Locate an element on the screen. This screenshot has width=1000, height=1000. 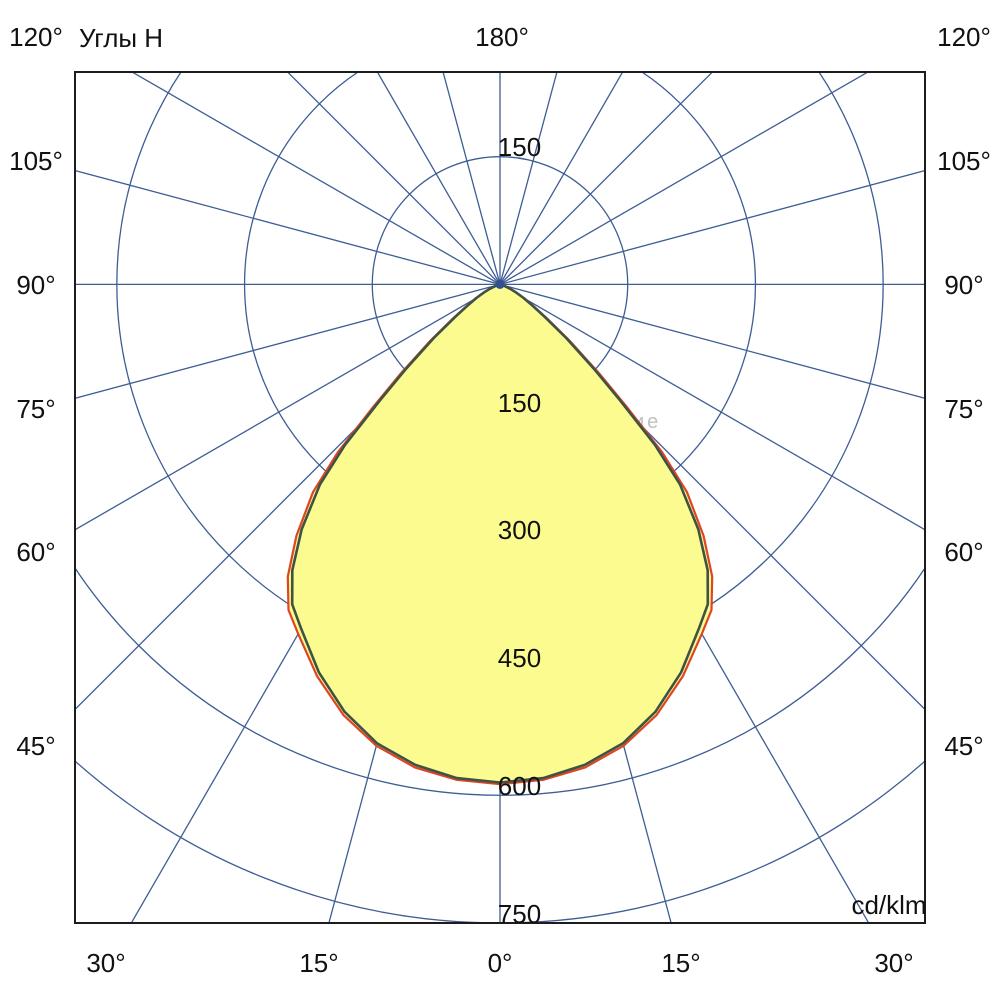
angle-label-bottom-3-15: 15° is located at coordinates (681, 963).